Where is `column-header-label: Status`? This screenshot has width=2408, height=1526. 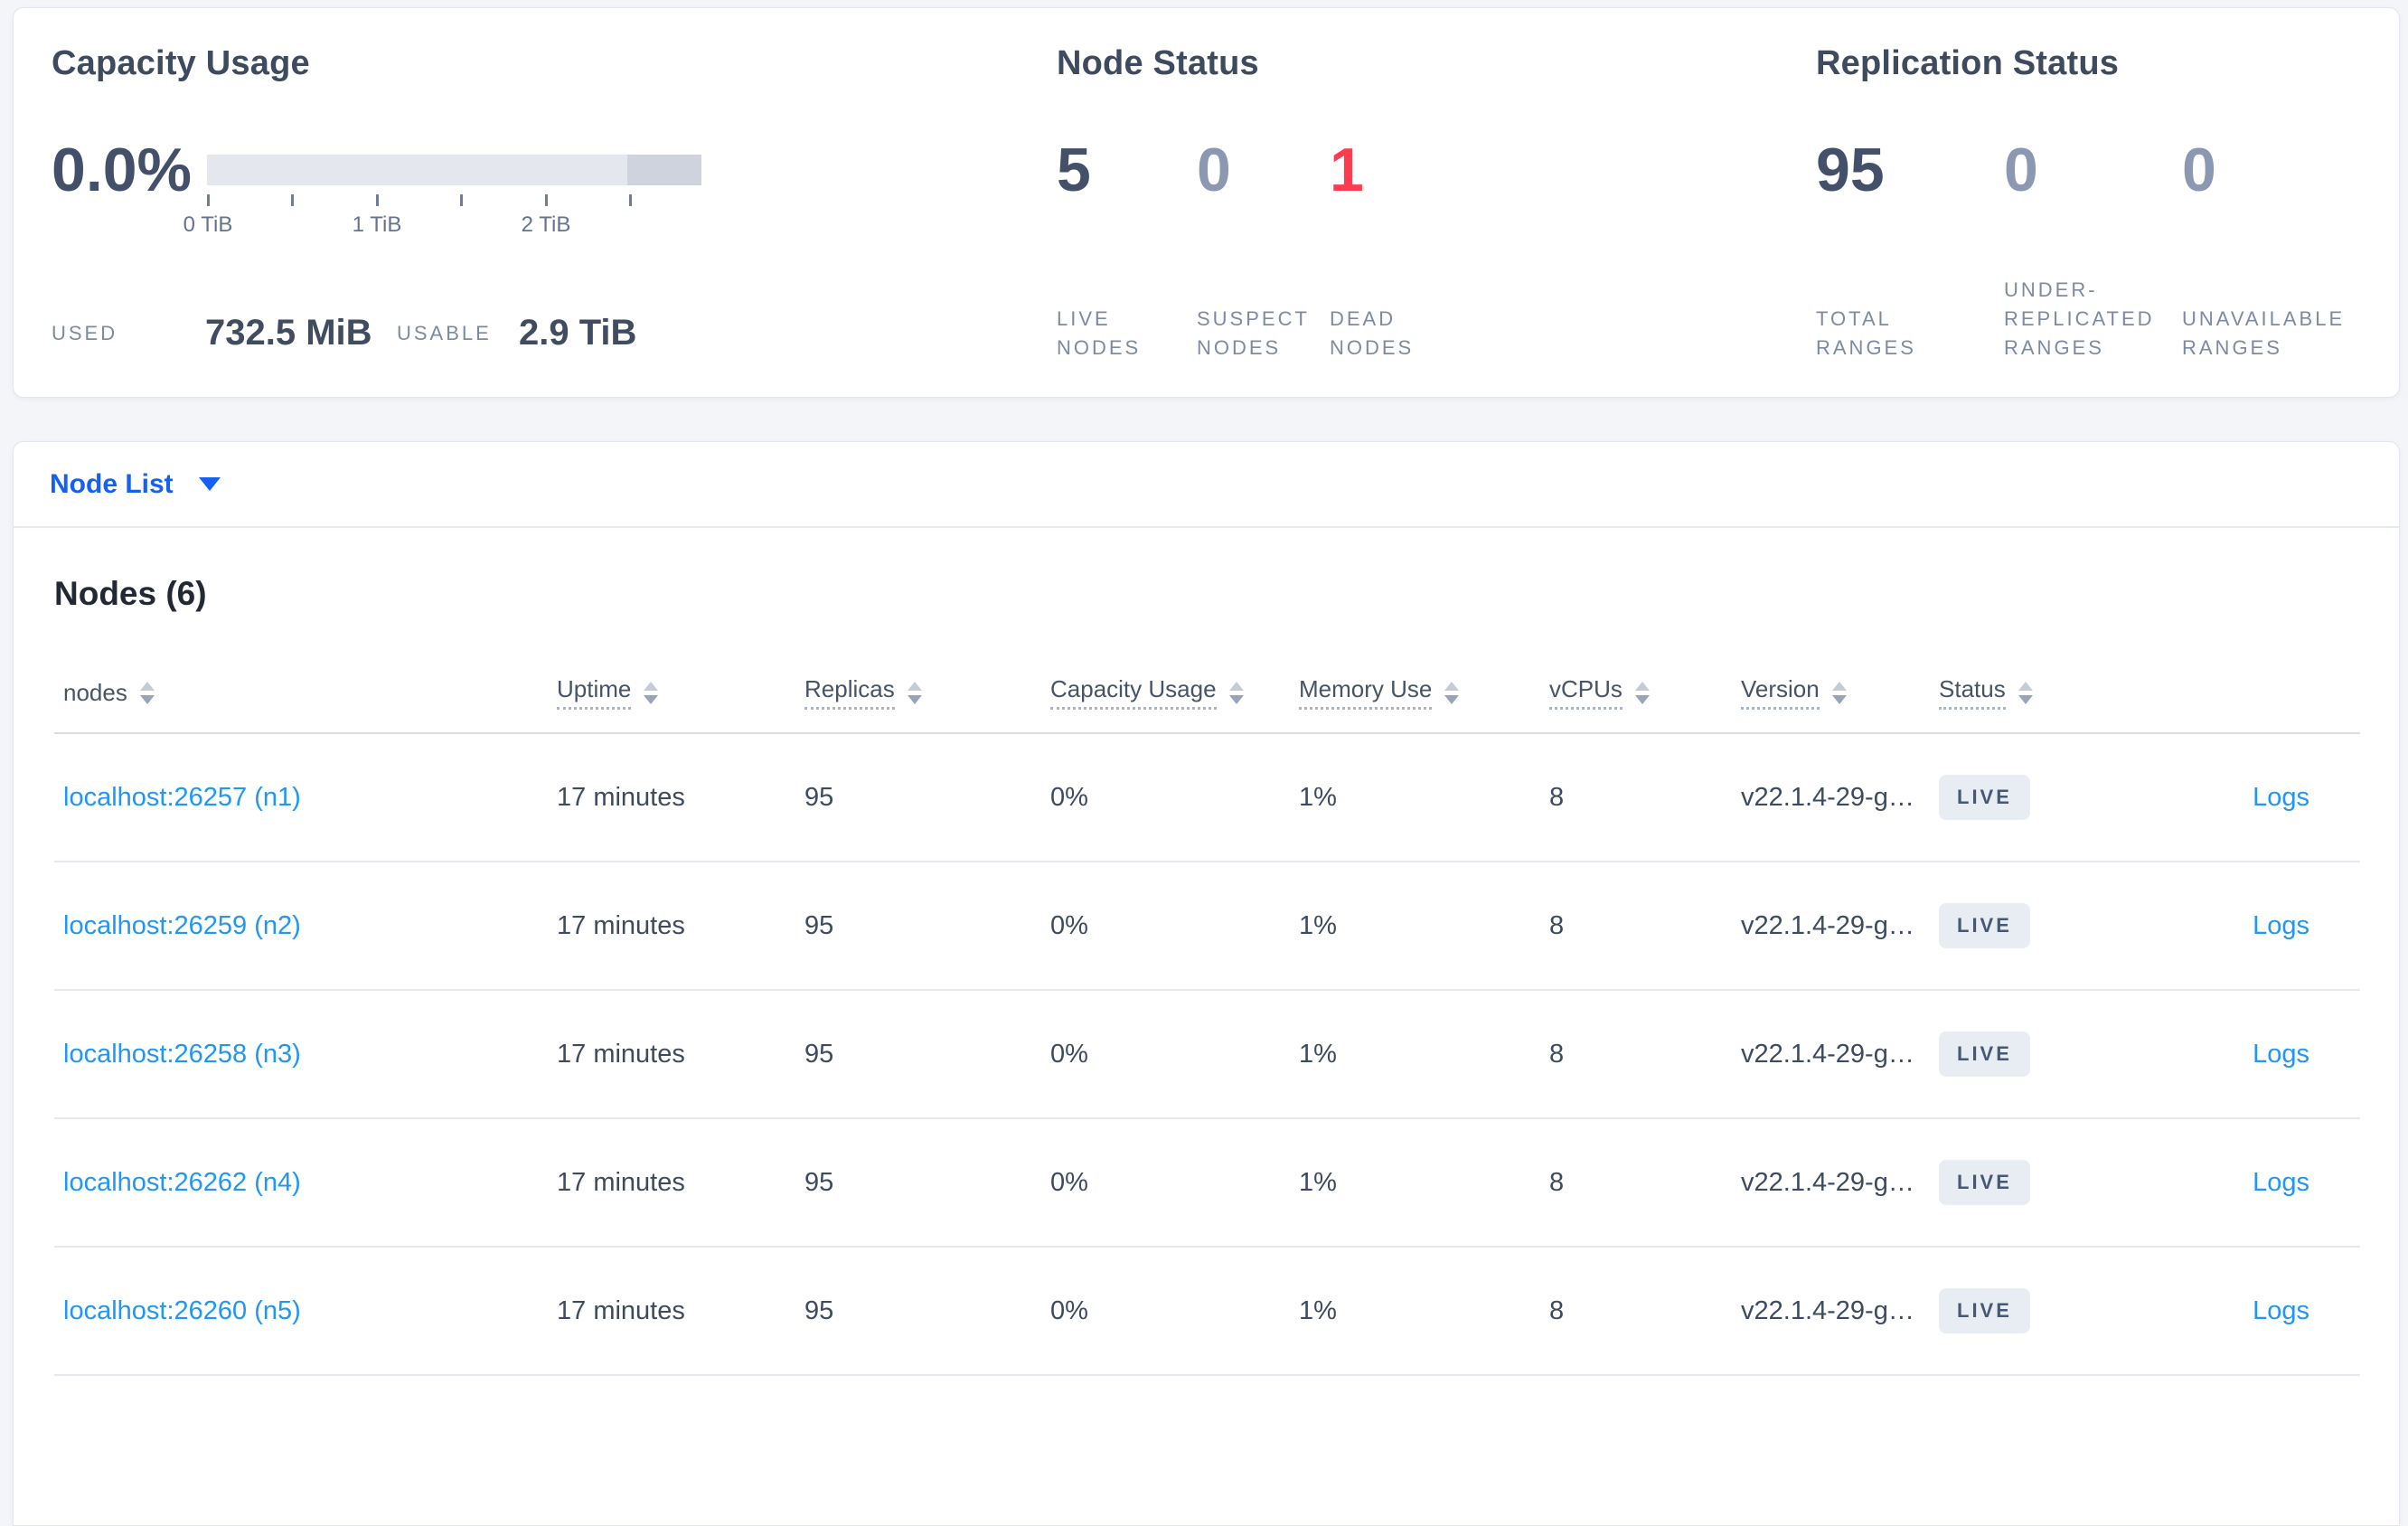 column-header-label: Status is located at coordinates (1972, 692).